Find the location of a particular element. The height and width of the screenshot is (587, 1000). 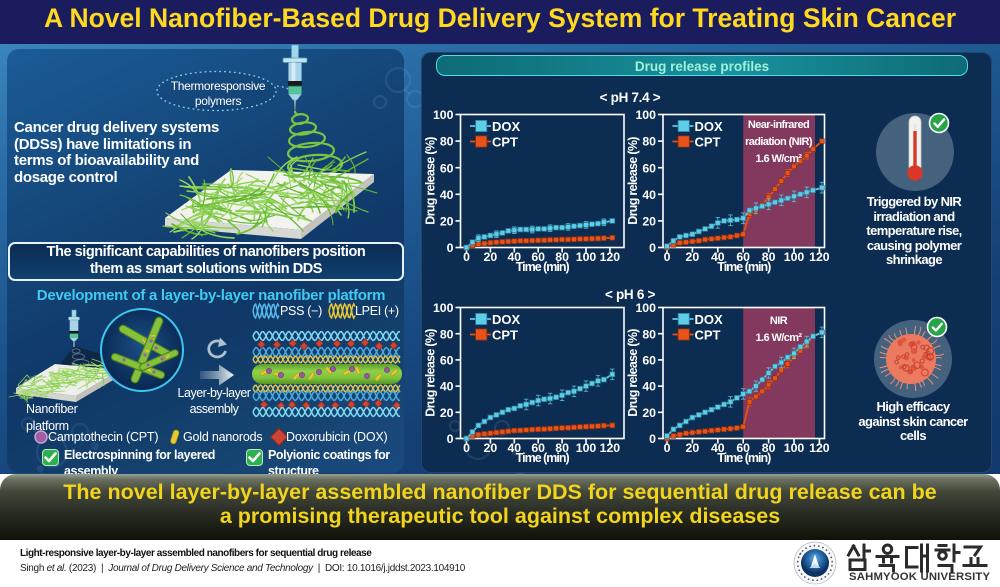

svg-text: Near-infrared is located at coordinates (778, 125).